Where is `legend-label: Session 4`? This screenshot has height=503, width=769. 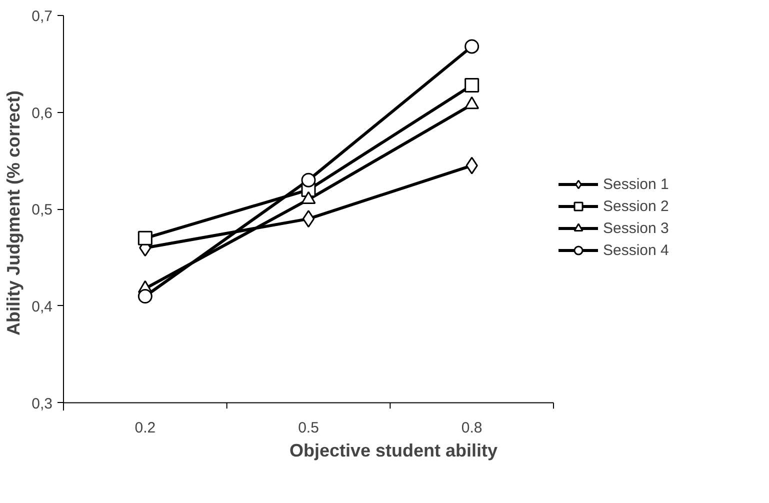 legend-label: Session 4 is located at coordinates (636, 250).